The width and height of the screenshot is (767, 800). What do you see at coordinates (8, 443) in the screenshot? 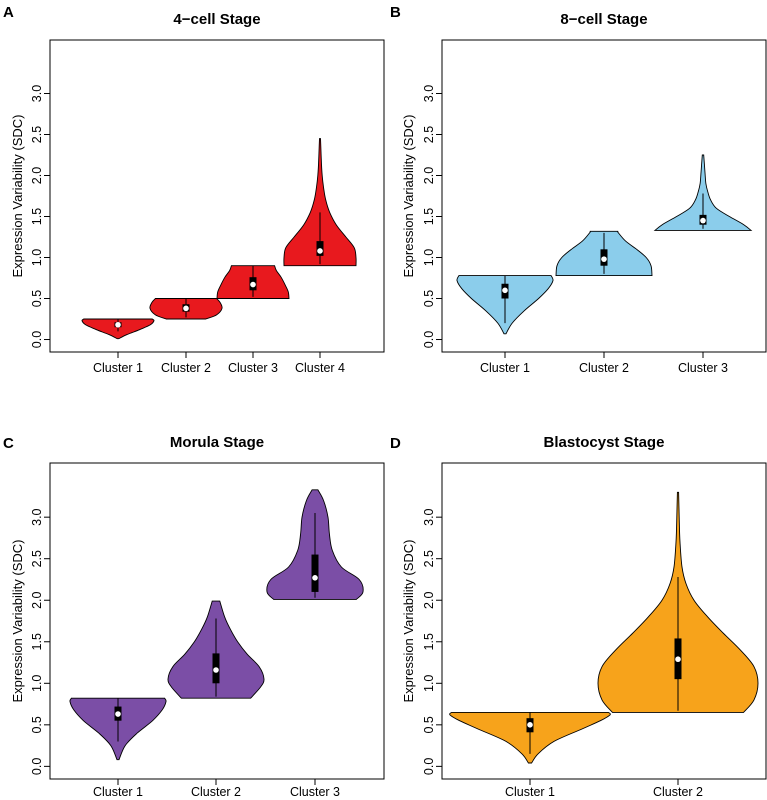
I see `panel-label: C` at bounding box center [8, 443].